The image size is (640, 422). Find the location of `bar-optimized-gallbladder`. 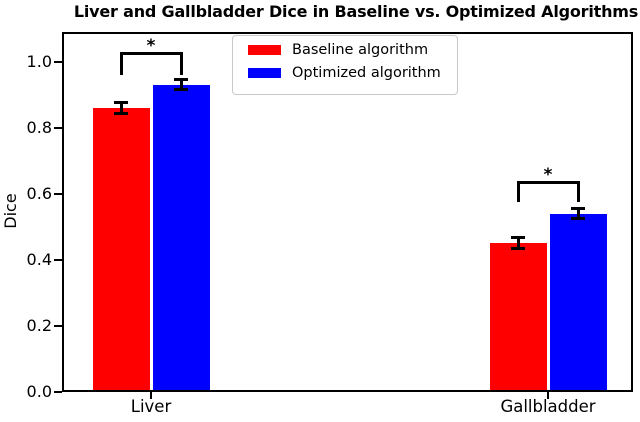

bar-optimized-gallbladder is located at coordinates (578, 301).